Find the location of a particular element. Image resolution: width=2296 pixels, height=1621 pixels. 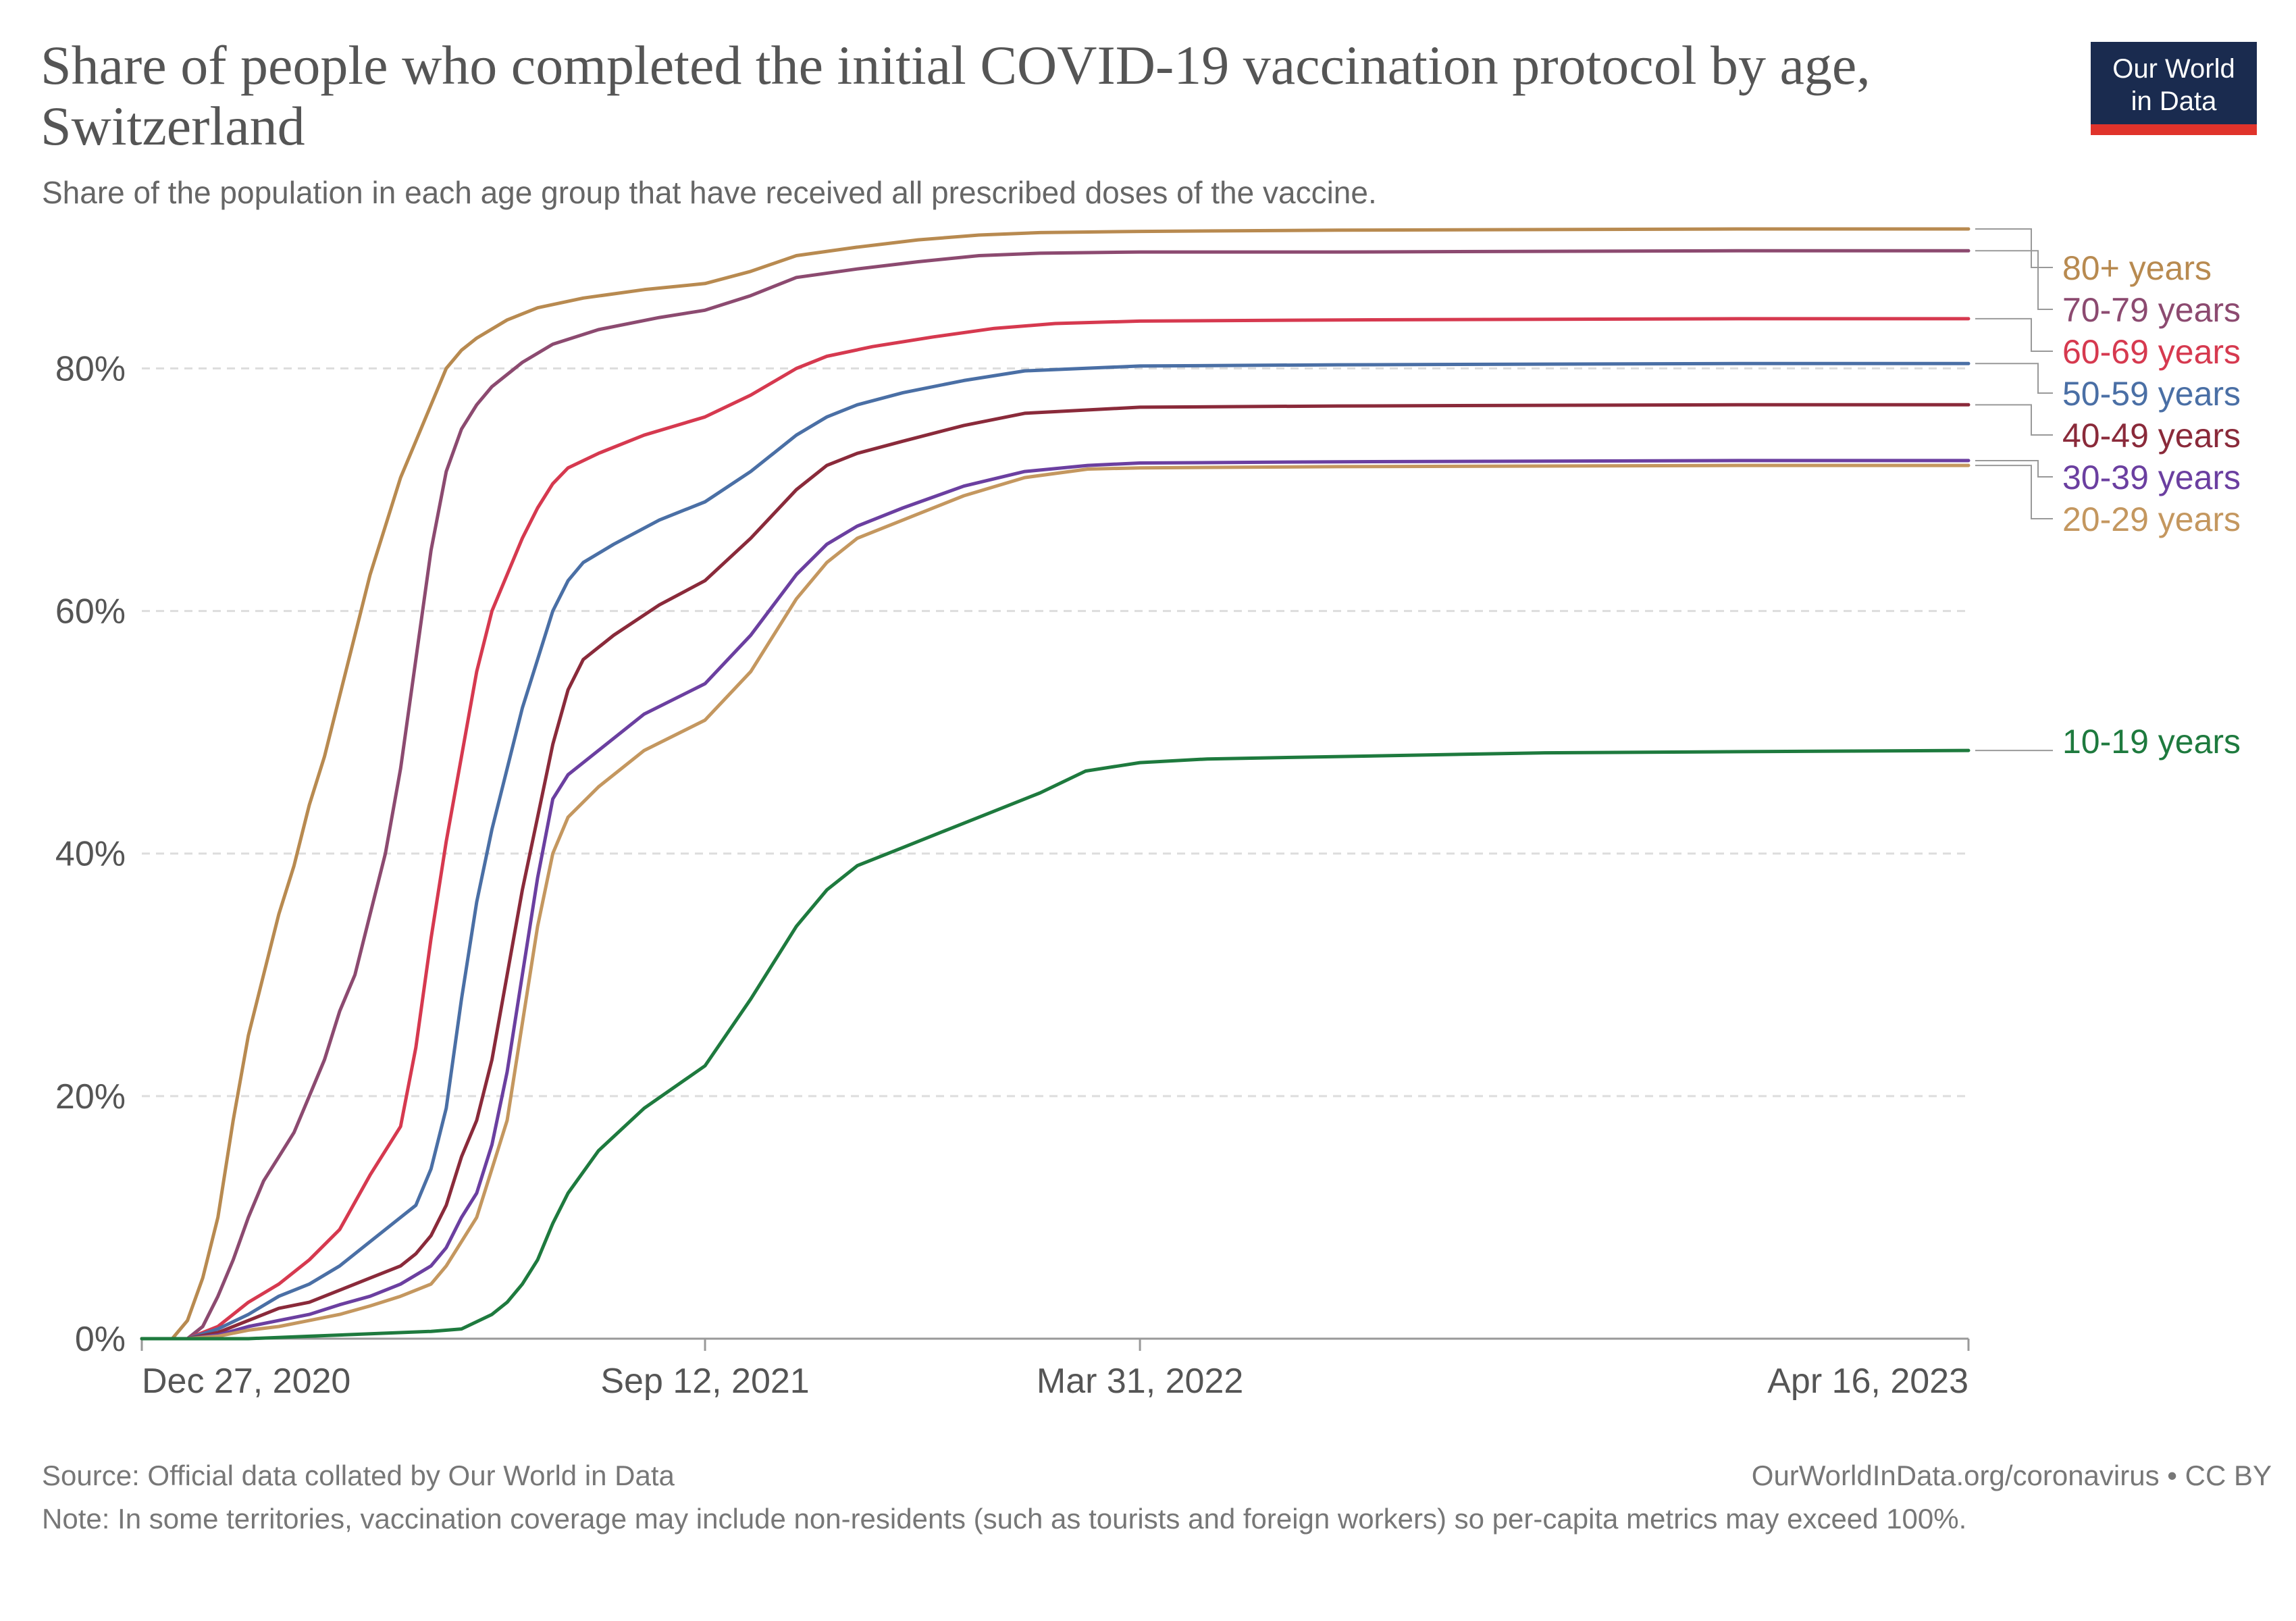

y-tick-label: 20% is located at coordinates (90, 1096).